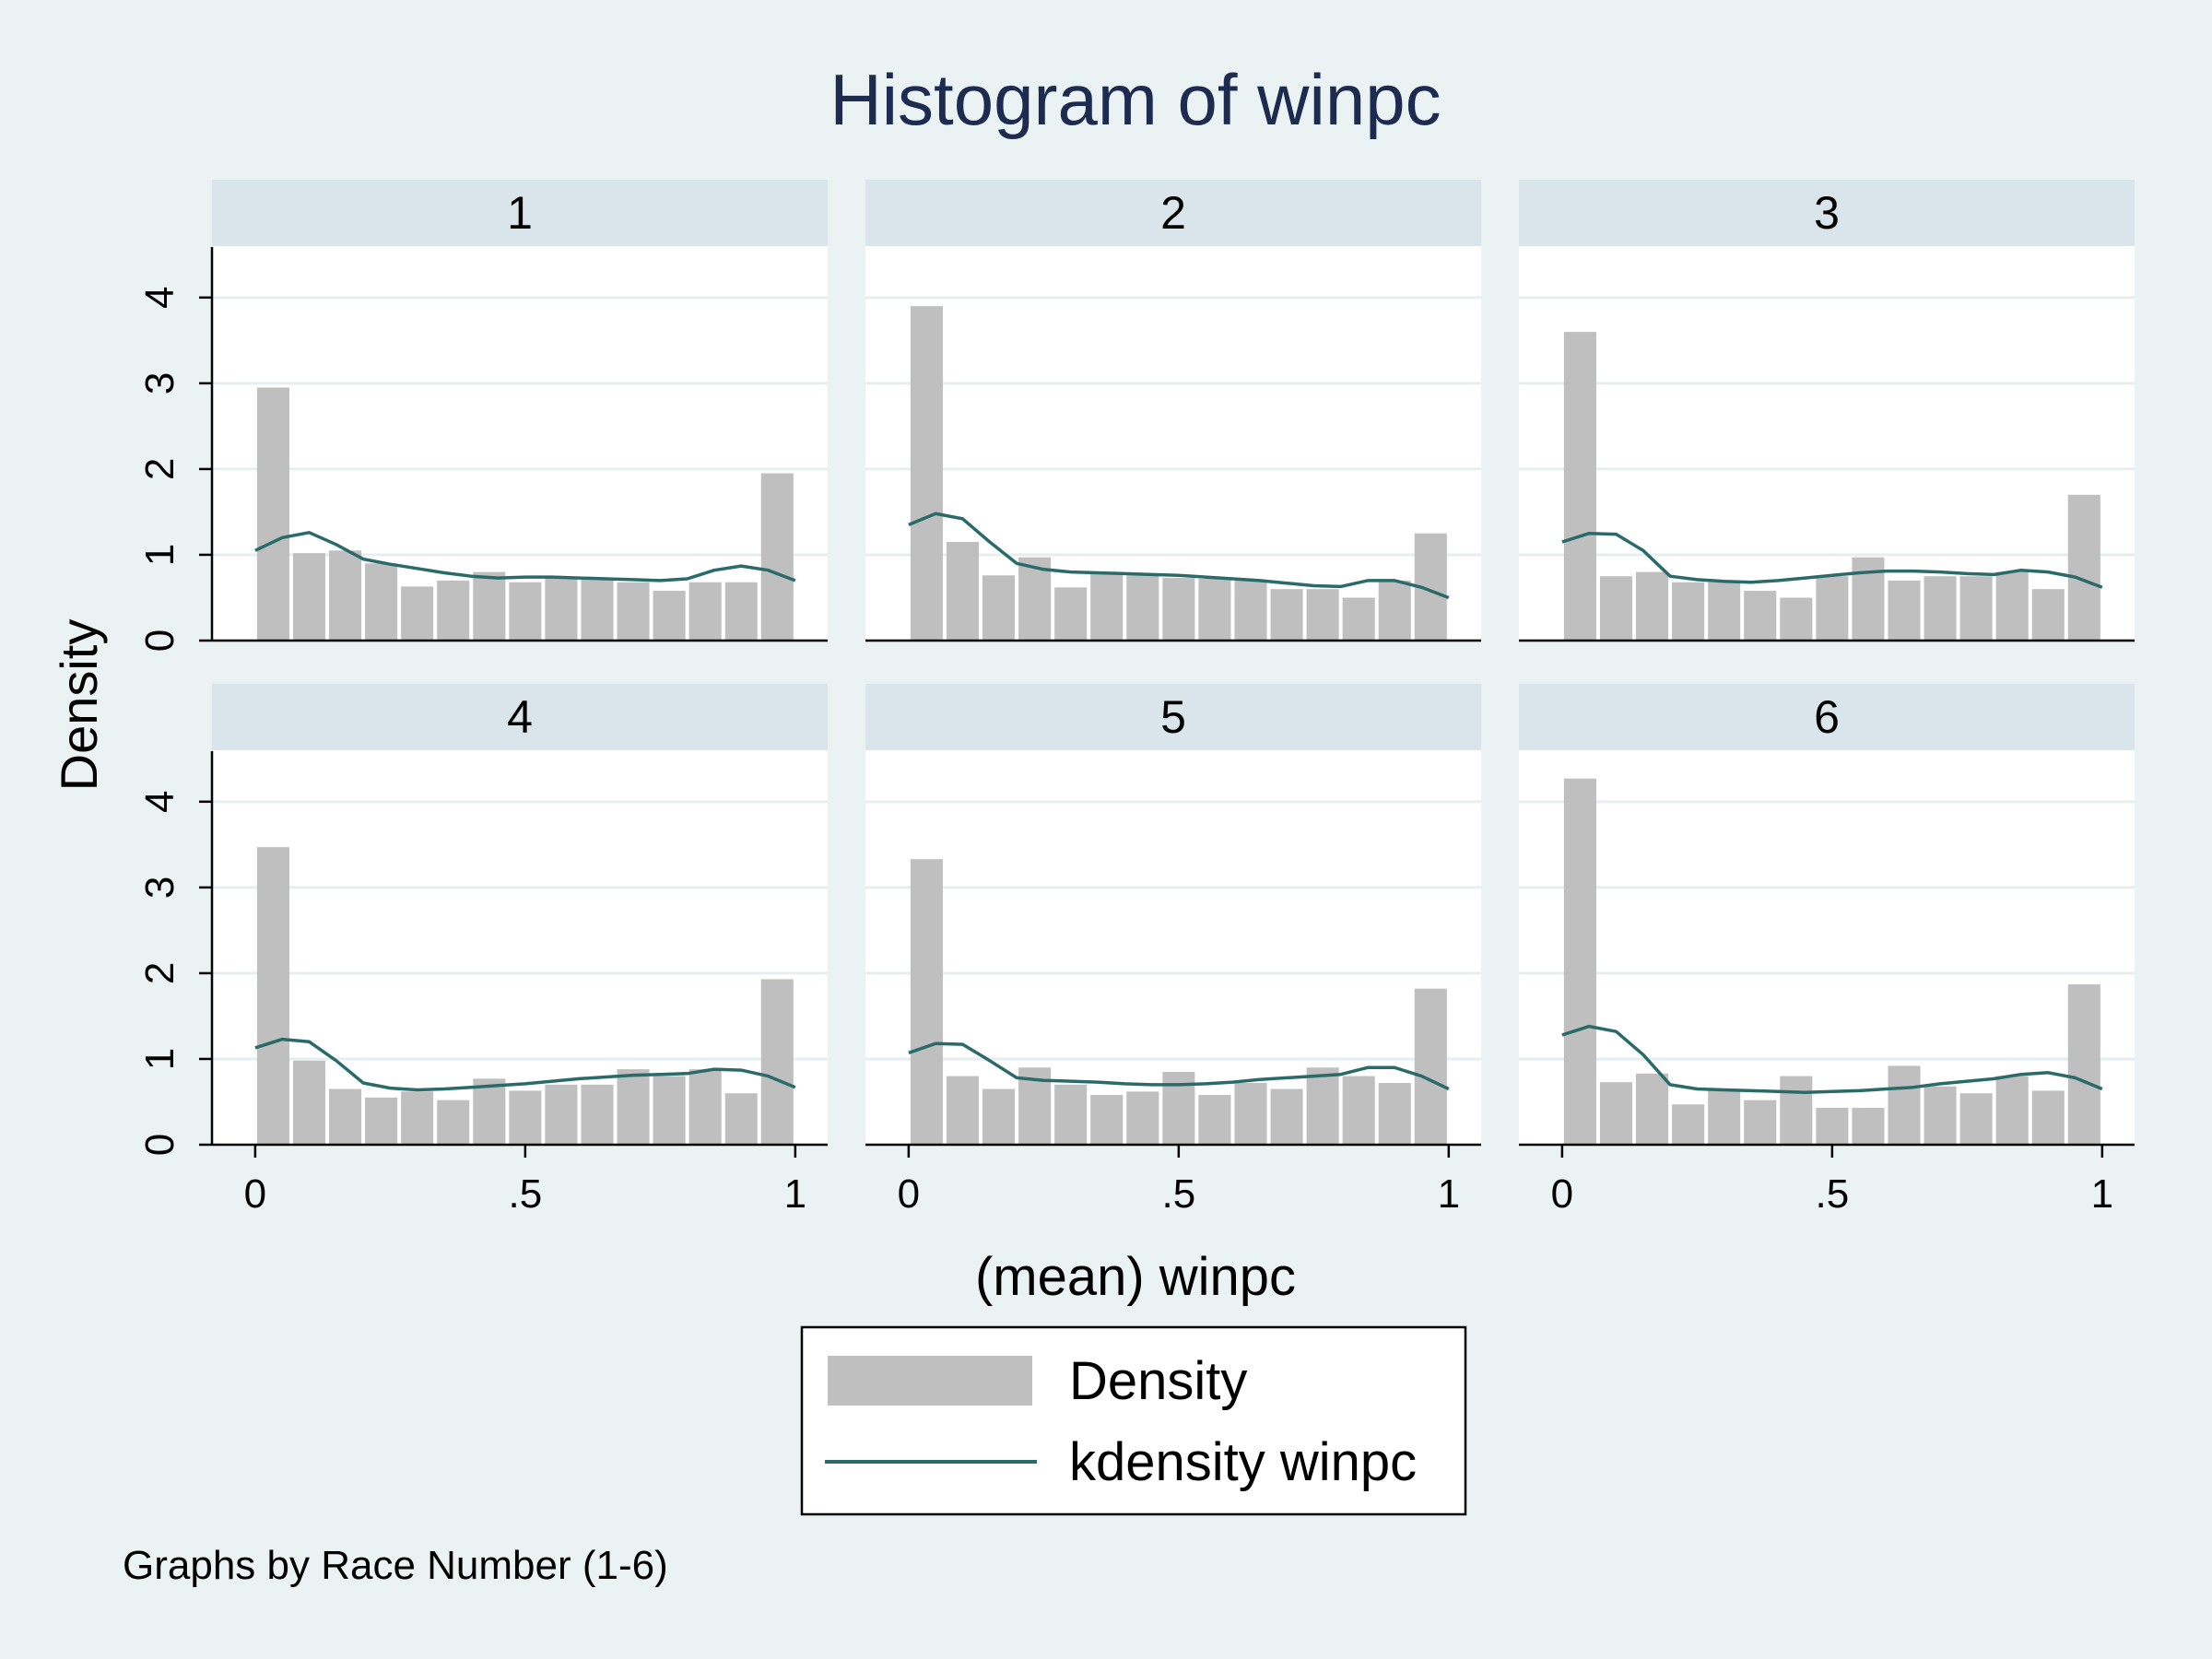 The width and height of the screenshot is (2212, 1659). I want to click on legend-label: kdensity winpc, so click(1243, 1462).